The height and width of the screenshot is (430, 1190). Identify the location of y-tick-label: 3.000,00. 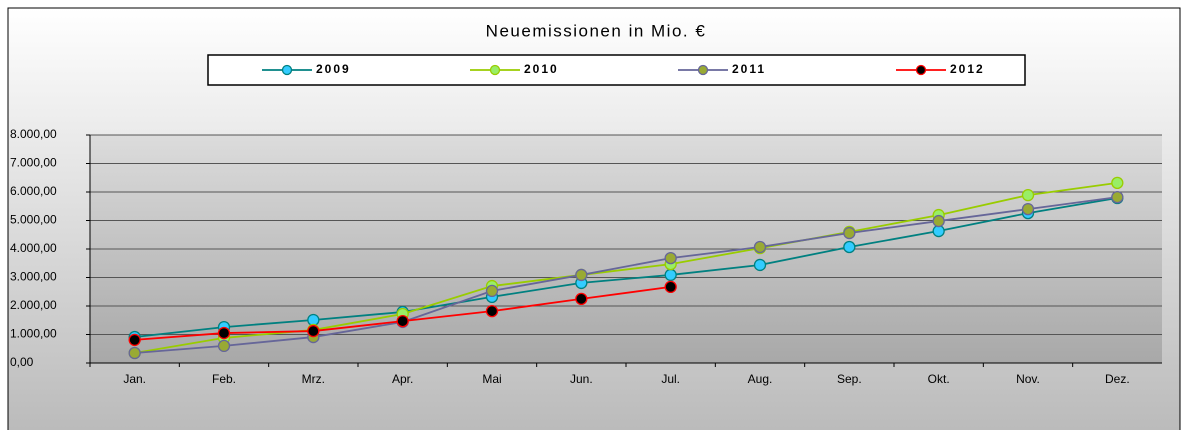
(33, 277).